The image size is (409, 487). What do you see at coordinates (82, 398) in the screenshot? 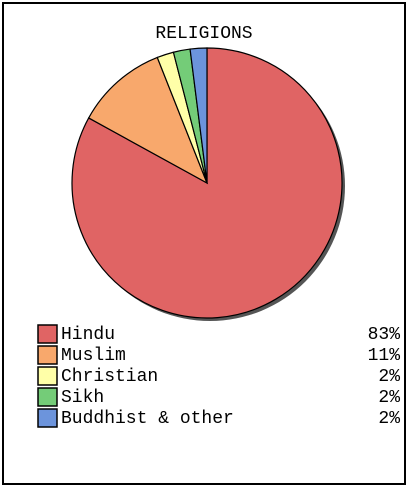
I see `legend-label: Sikh` at bounding box center [82, 398].